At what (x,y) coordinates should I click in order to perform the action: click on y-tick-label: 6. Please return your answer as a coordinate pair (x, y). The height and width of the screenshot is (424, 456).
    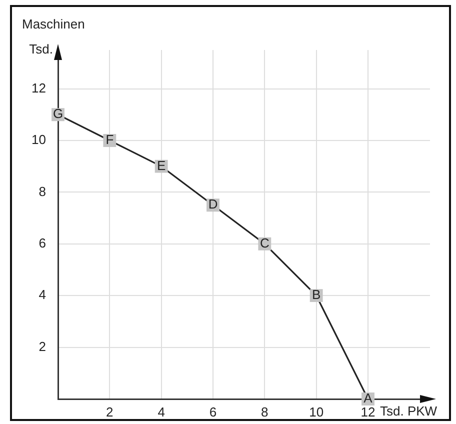
    Looking at the image, I should click on (42, 242).